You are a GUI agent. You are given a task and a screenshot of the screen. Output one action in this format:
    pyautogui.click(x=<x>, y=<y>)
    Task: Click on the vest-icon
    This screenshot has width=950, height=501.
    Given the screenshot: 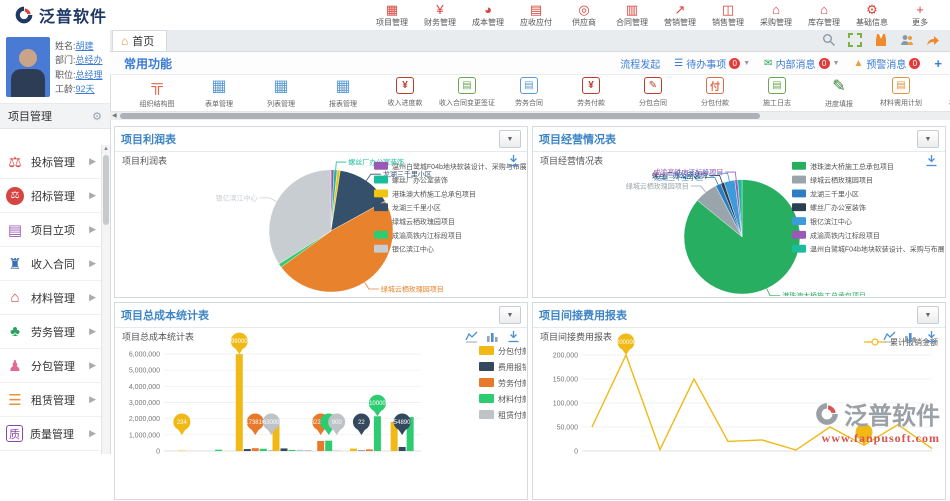 What is the action you would take?
    pyautogui.click(x=881, y=40)
    